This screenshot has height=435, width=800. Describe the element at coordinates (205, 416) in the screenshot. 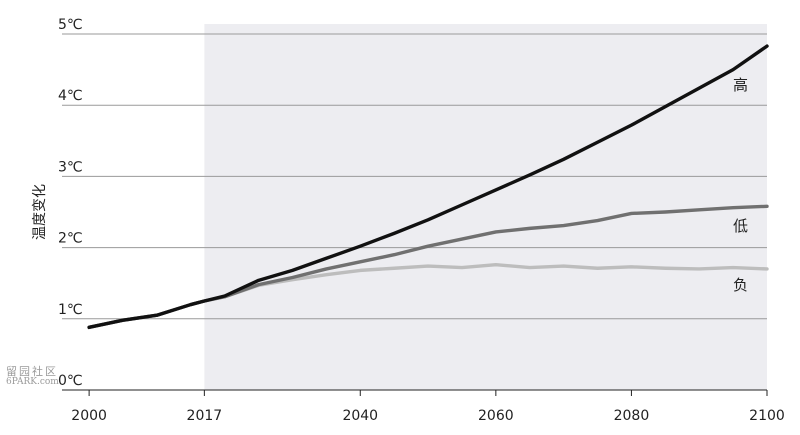

I see `x-tick-label: 2017` at that location.